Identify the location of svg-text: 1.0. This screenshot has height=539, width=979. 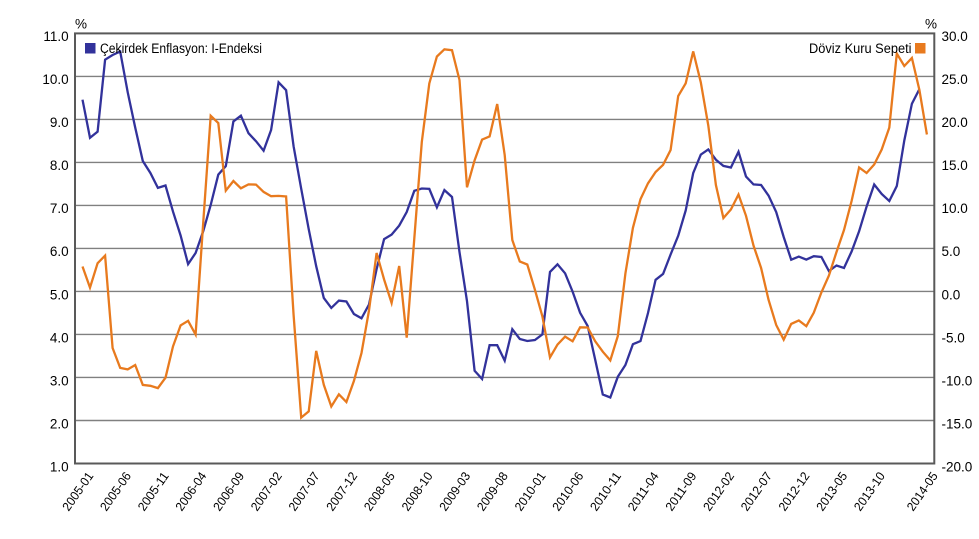
(59, 466).